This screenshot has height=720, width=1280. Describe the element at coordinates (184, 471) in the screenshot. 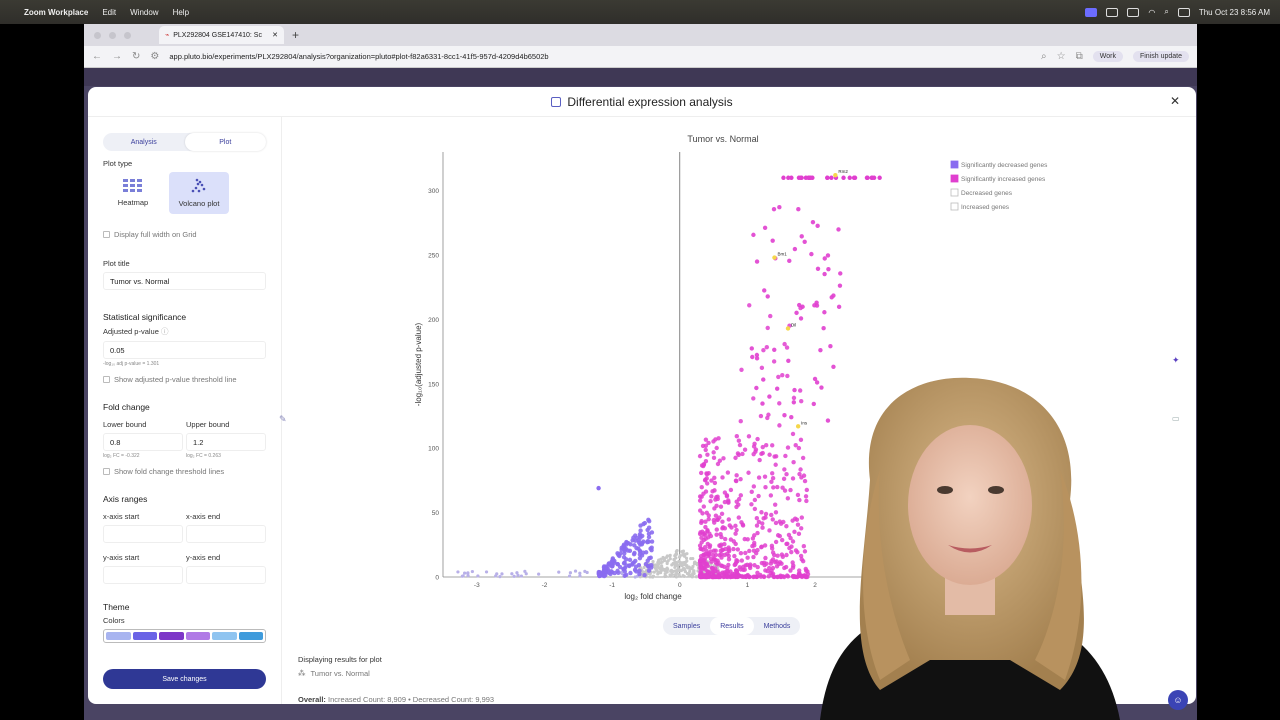

I see `fc-threshold-checkbox: Show fold change threshold lines` at that location.